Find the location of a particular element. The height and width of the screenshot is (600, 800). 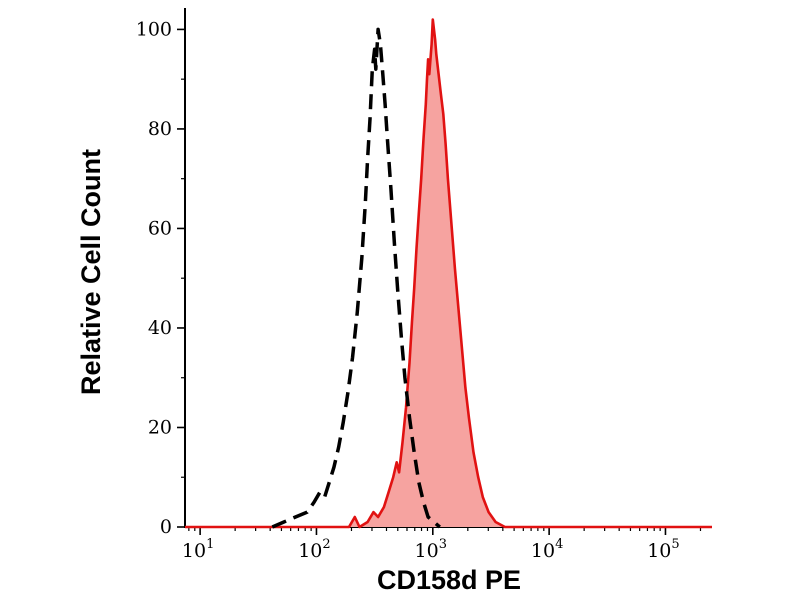

x-tick-label: 10⁵ is located at coordinates (663, 549).